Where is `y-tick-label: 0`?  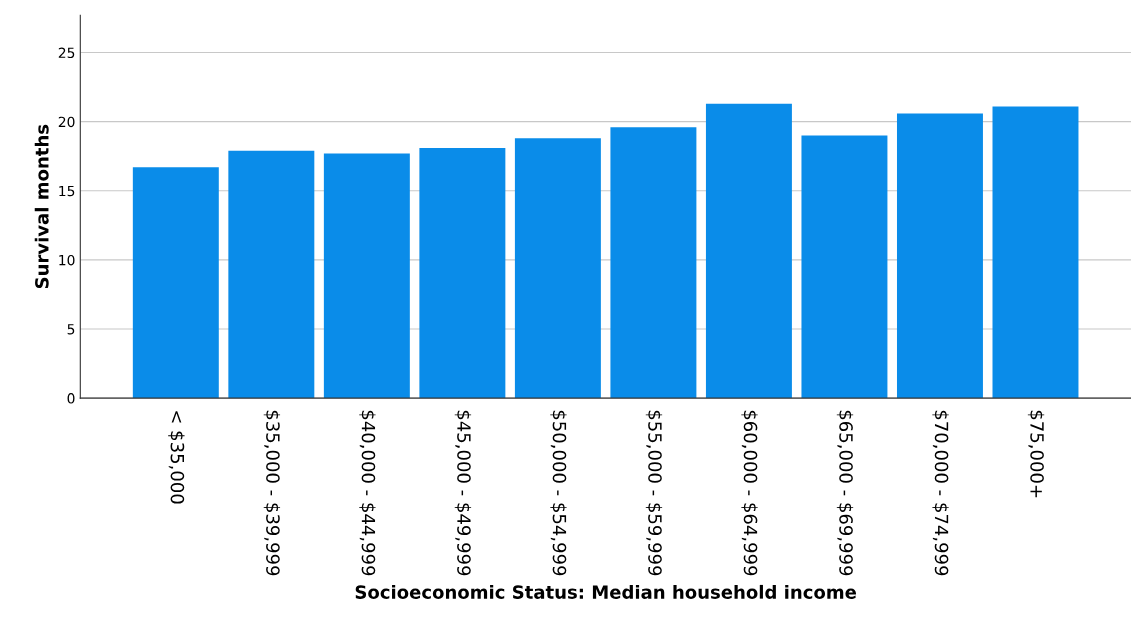 y-tick-label: 0 is located at coordinates (71, 398).